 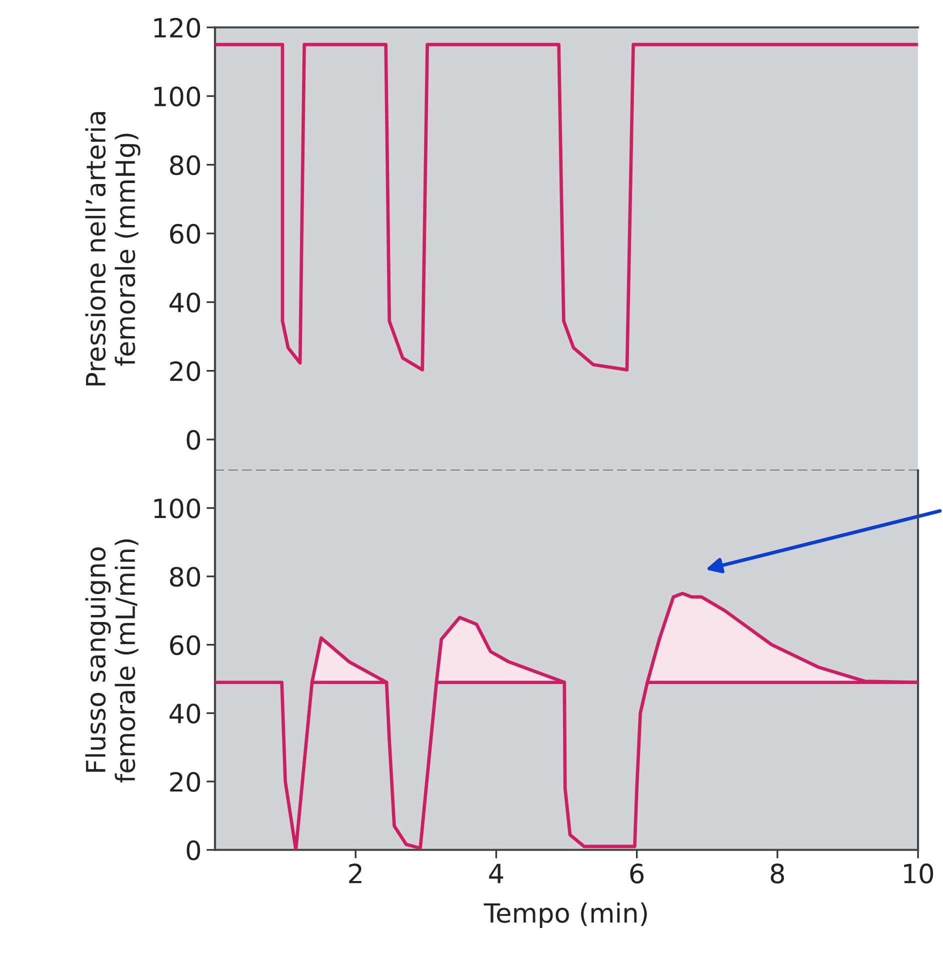 What do you see at coordinates (565, 915) in the screenshot?
I see `x-axis-title: Tempo (min)` at bounding box center [565, 915].